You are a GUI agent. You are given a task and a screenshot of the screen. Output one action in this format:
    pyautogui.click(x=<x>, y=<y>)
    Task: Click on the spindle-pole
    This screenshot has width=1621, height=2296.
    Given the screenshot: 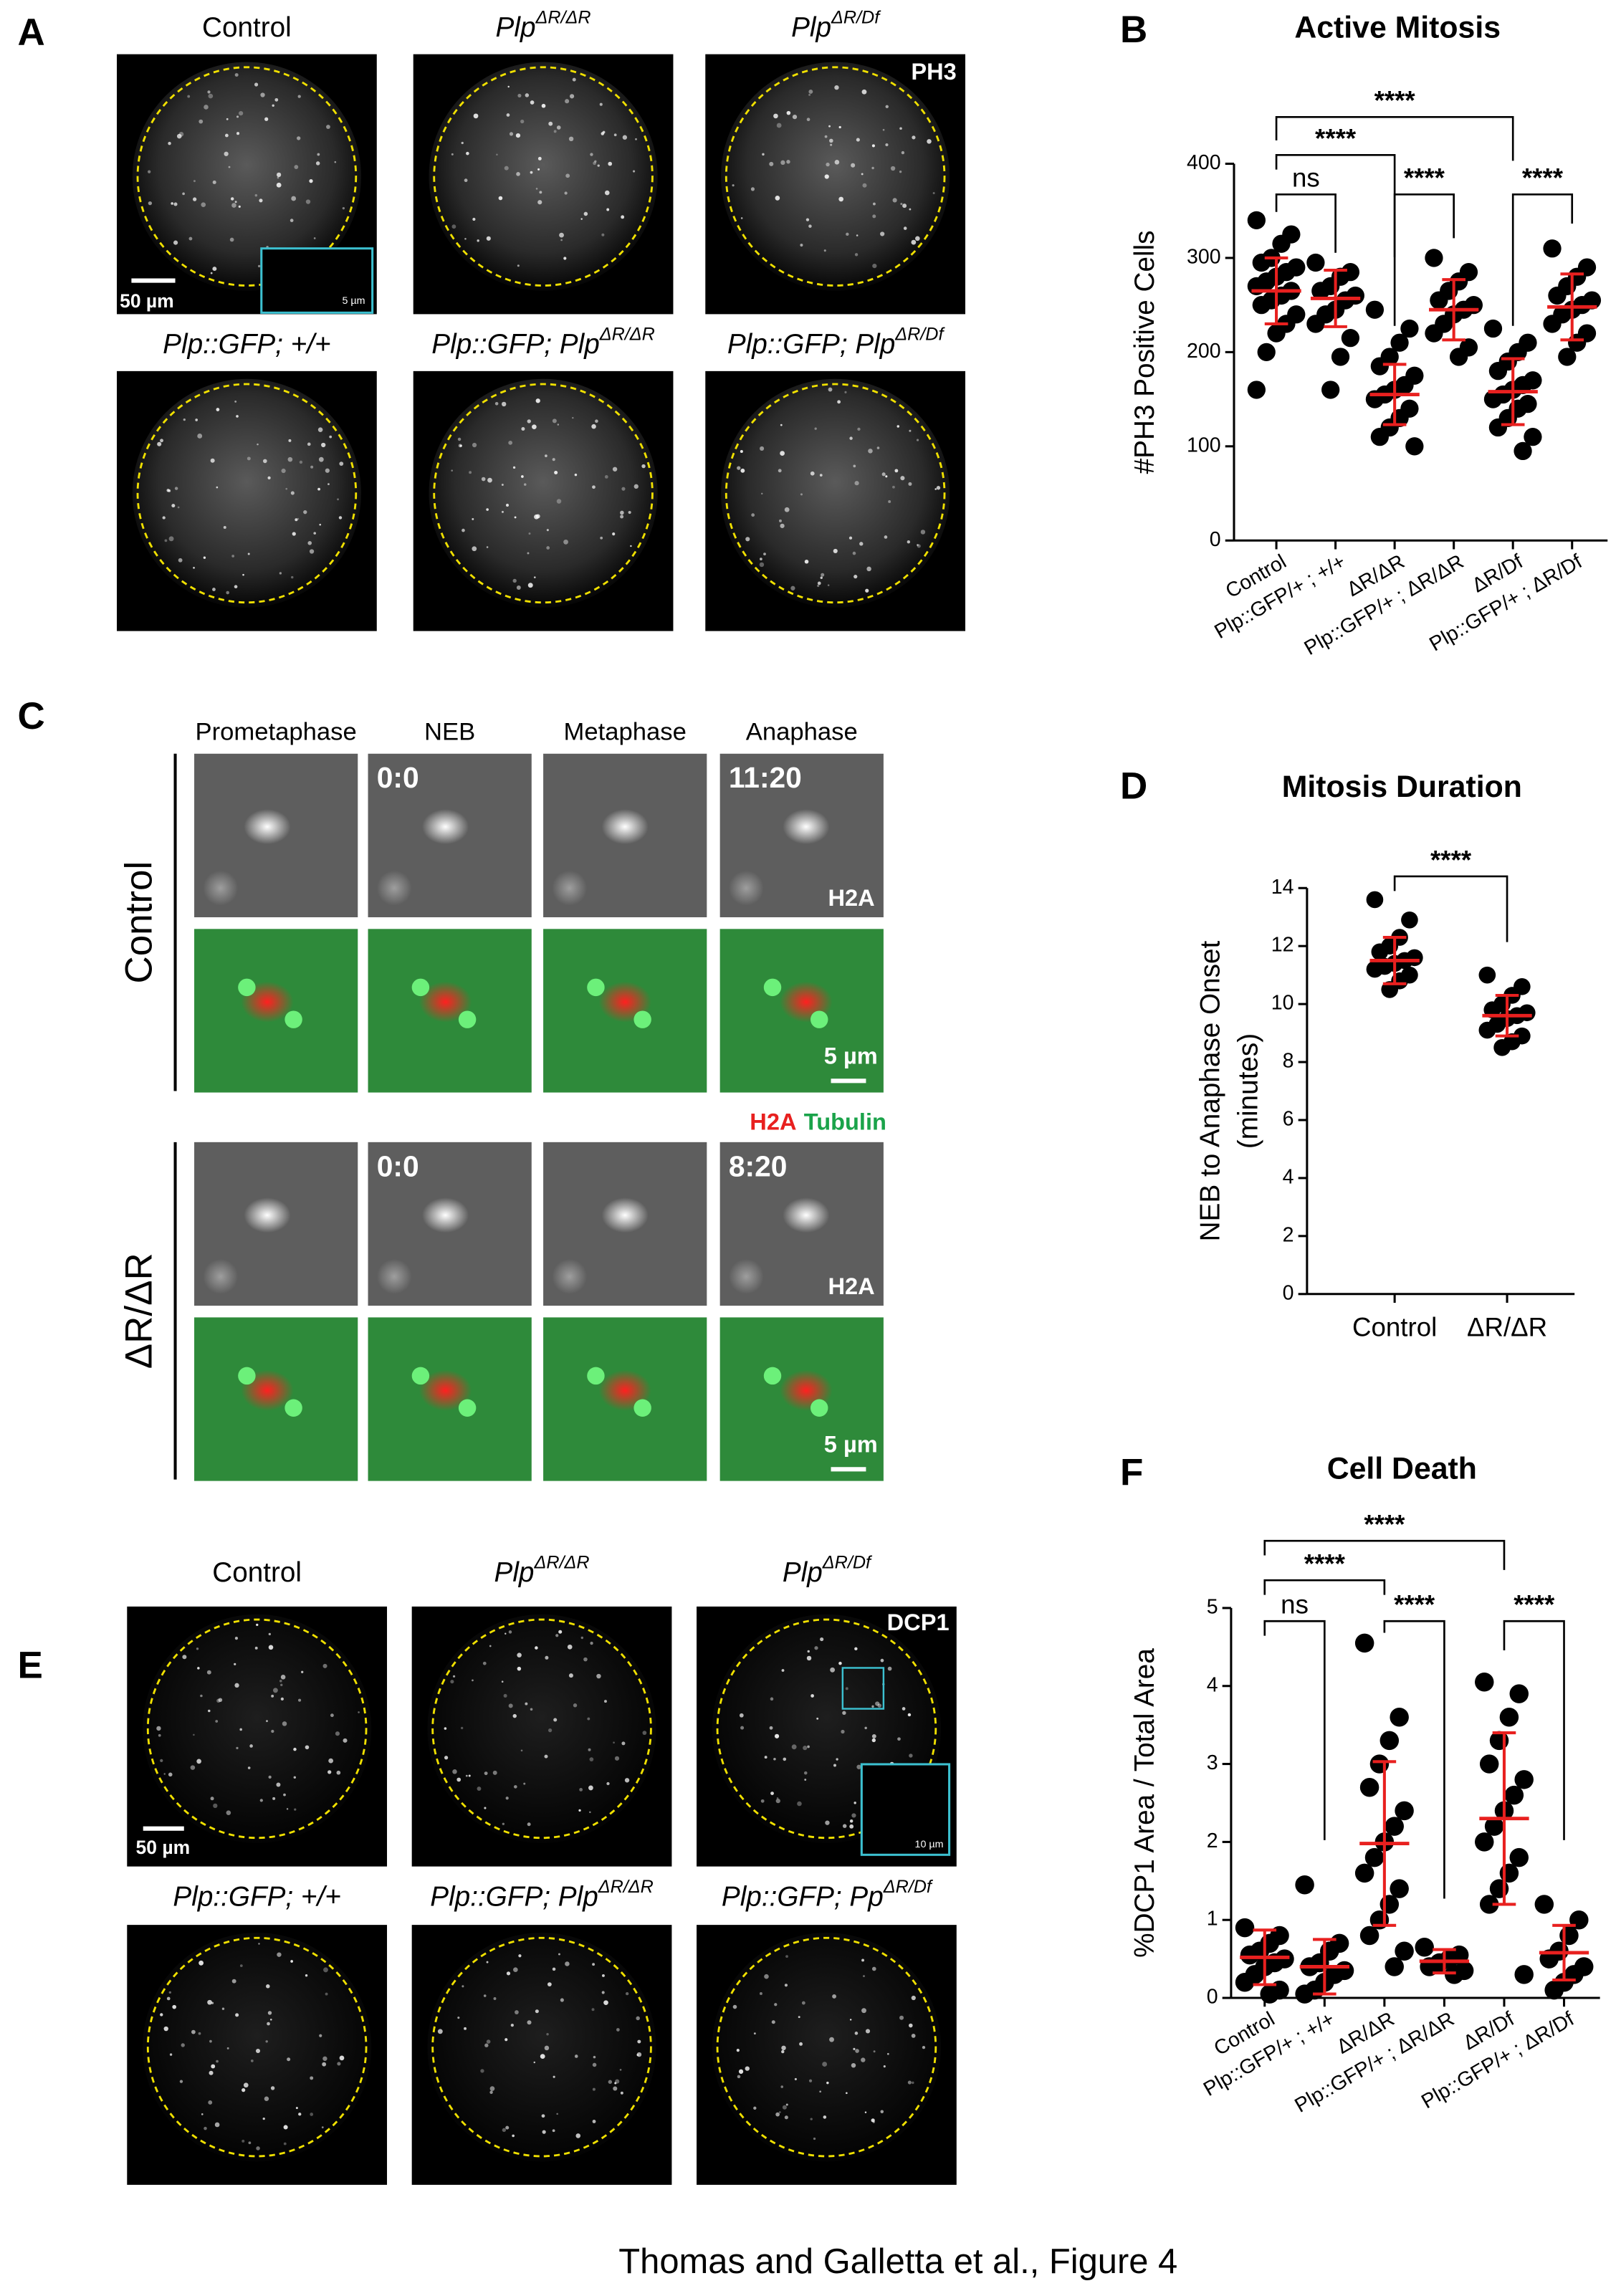 What is the action you would take?
    pyautogui.click(x=596, y=987)
    